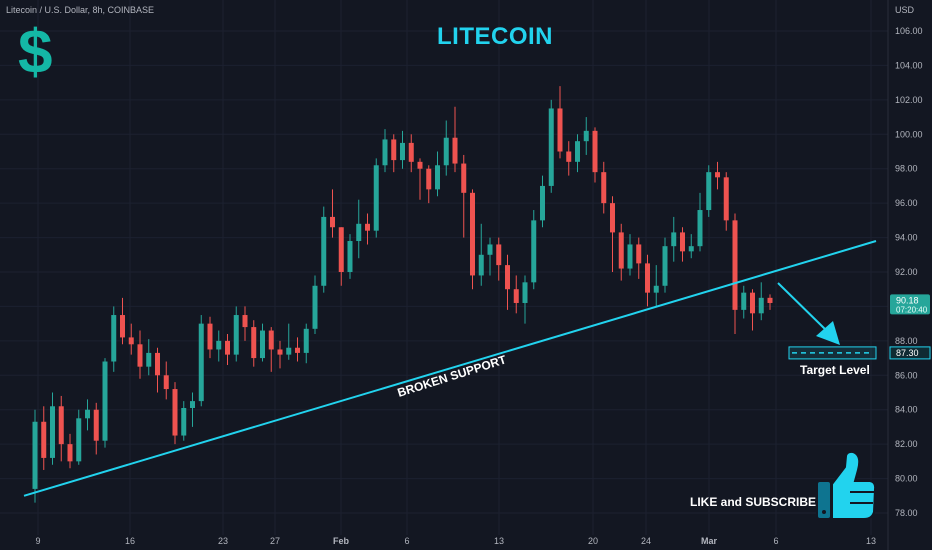 This screenshot has height=550, width=932. I want to click on arrow-head, so click(828, 333).